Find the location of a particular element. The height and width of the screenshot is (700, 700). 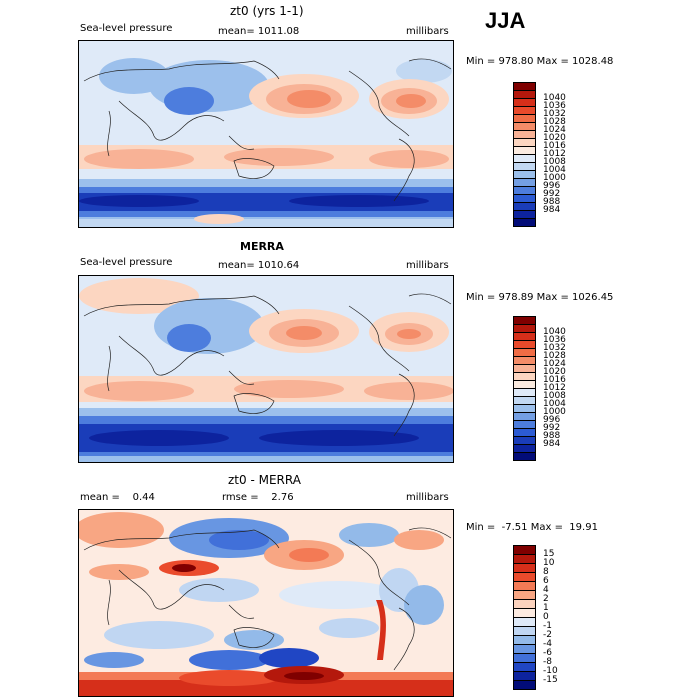

panel1-units: millibars is located at coordinates (427, 31).